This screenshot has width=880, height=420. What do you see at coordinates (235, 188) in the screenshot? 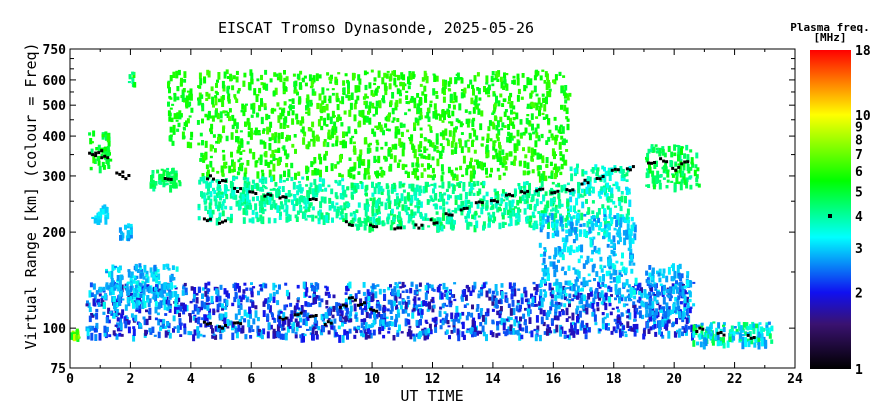
I see `plasma-freq-point` at bounding box center [235, 188].